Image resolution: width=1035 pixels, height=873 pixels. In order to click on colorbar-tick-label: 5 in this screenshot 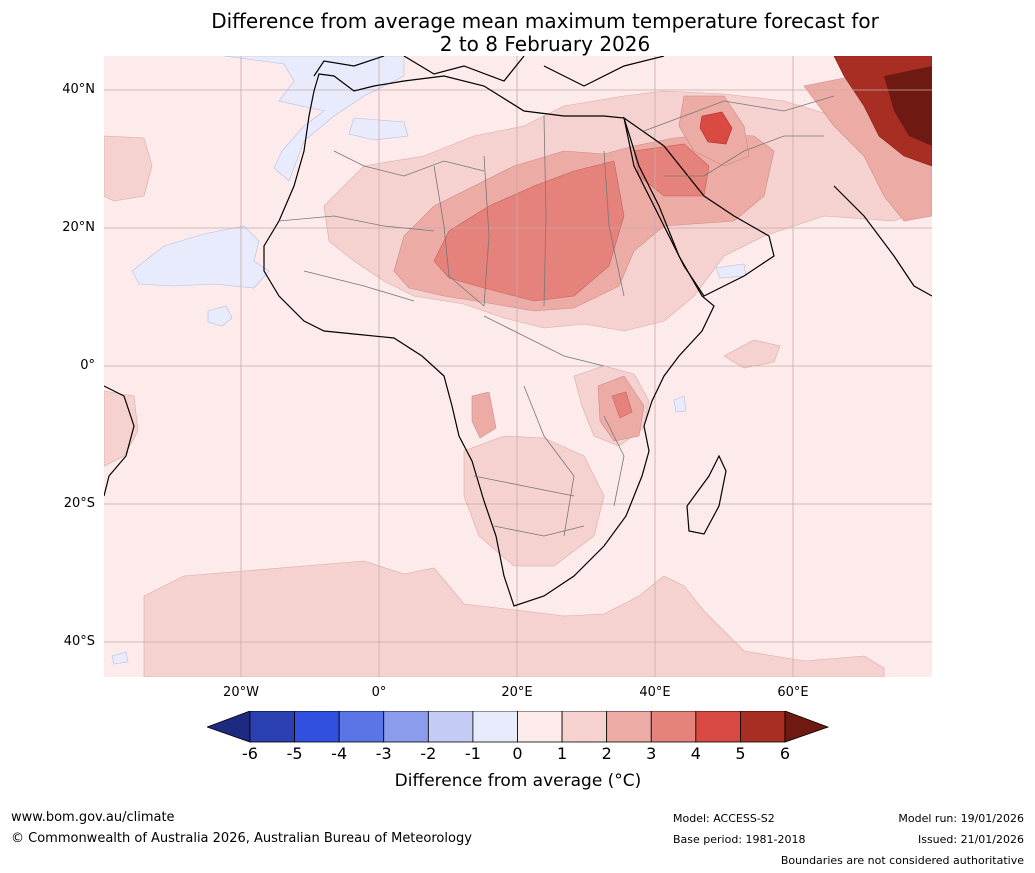, I will do `click(740, 753)`.